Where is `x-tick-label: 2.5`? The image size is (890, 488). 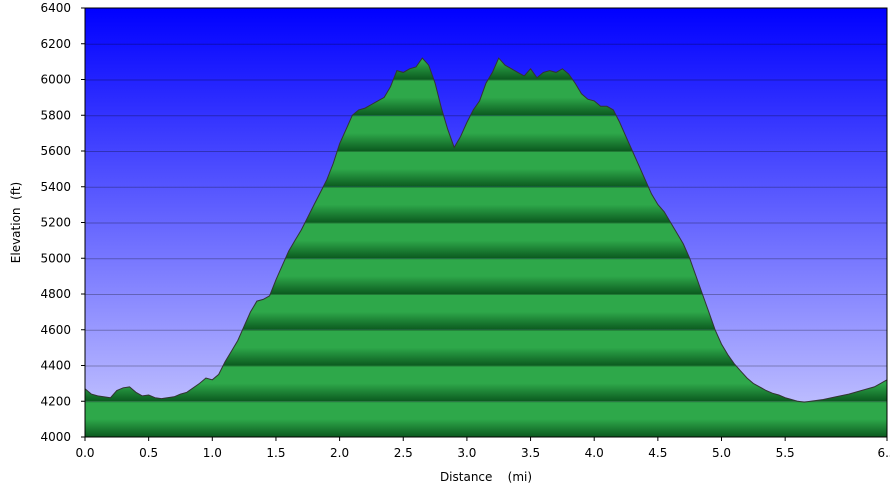 x-tick-label: 2.5 is located at coordinates (403, 453).